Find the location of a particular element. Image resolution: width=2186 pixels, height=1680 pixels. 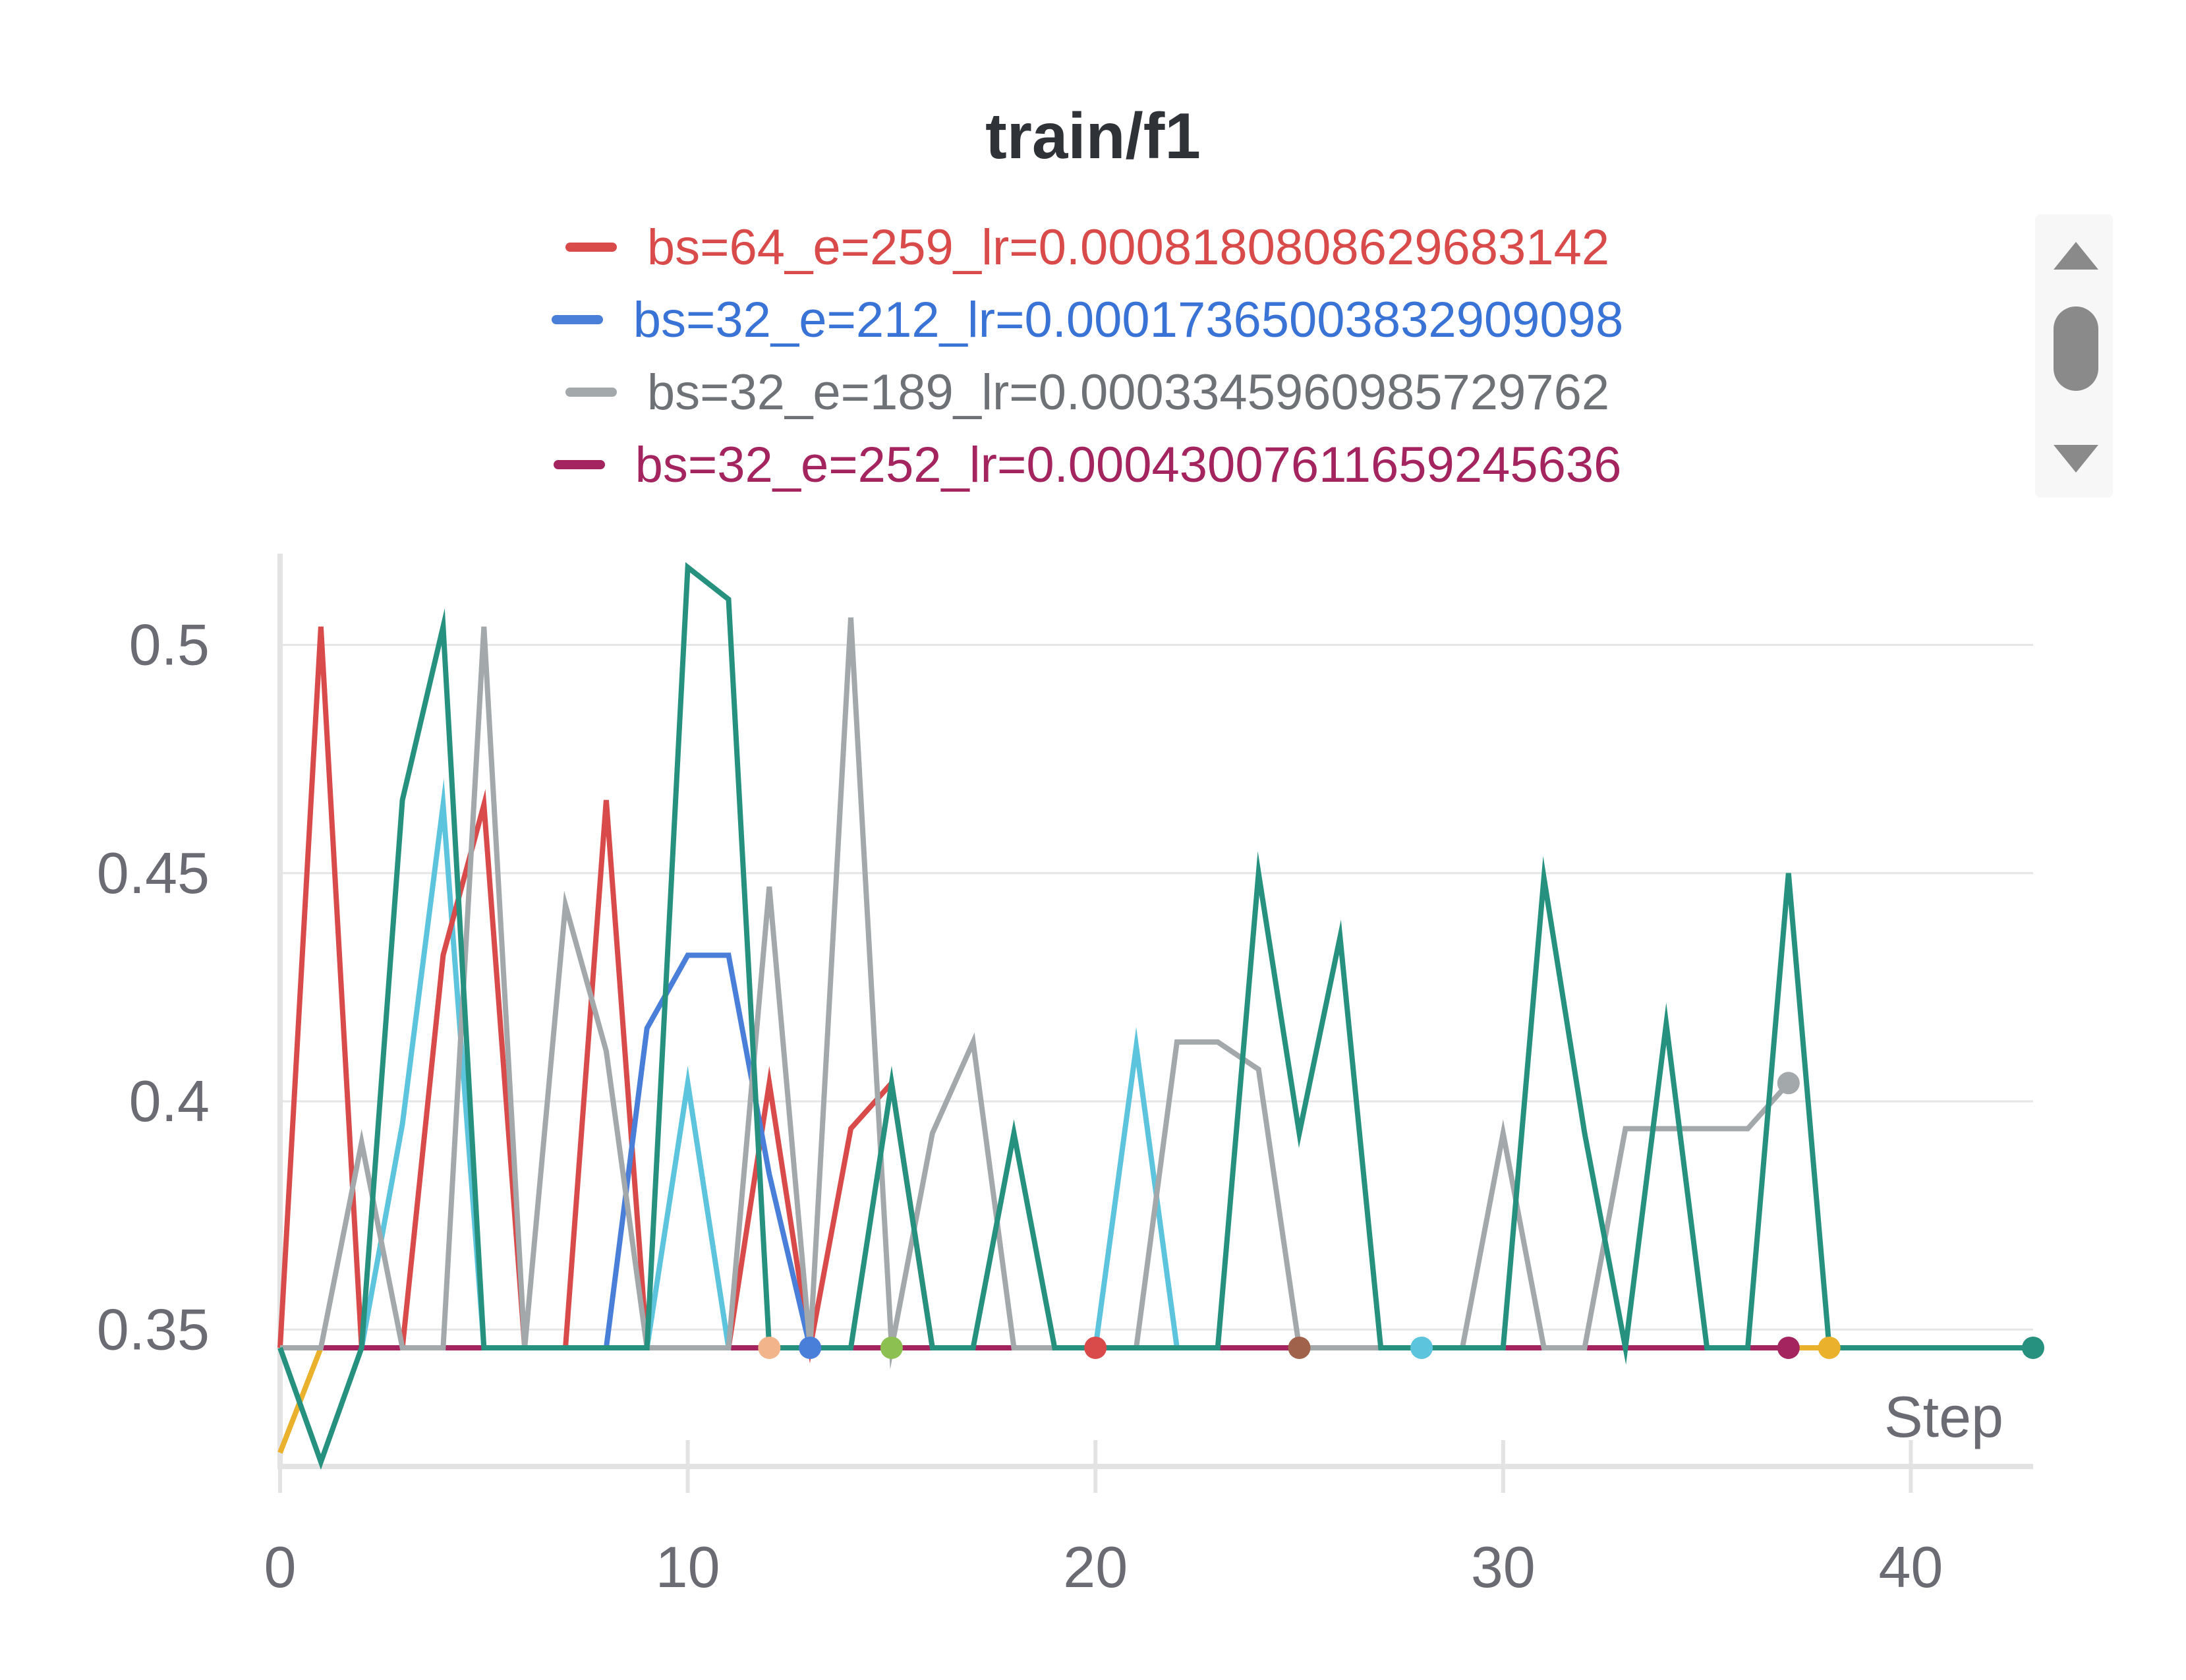

legend-scrollbar is located at coordinates (2074, 356).